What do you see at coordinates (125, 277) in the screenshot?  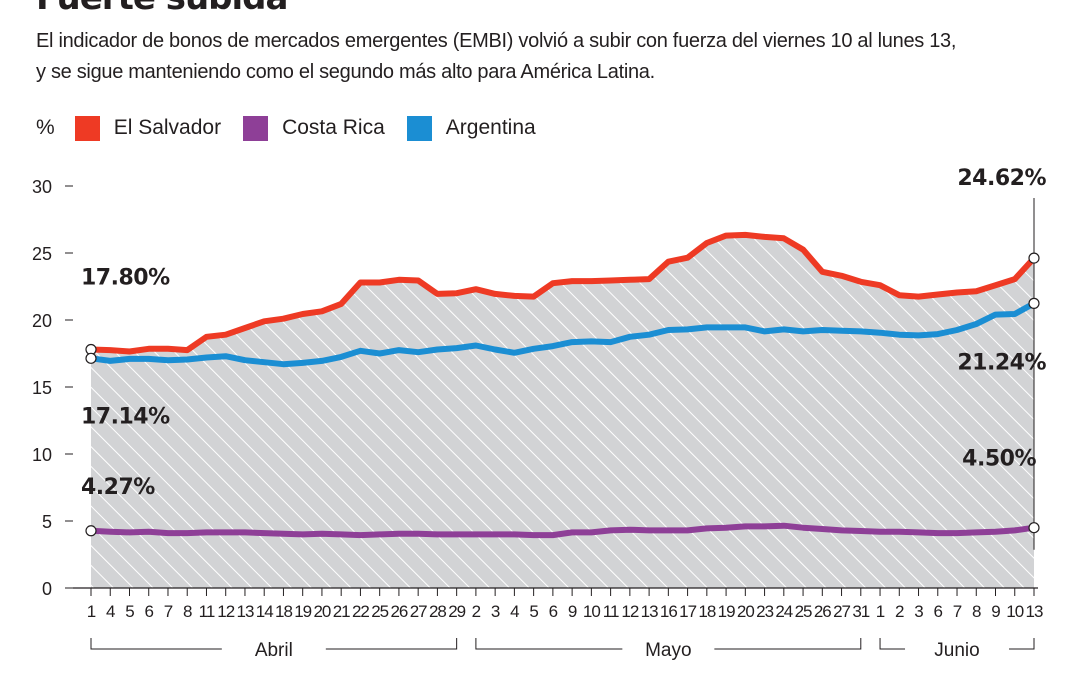 I see `value-callout: 17.80%` at bounding box center [125, 277].